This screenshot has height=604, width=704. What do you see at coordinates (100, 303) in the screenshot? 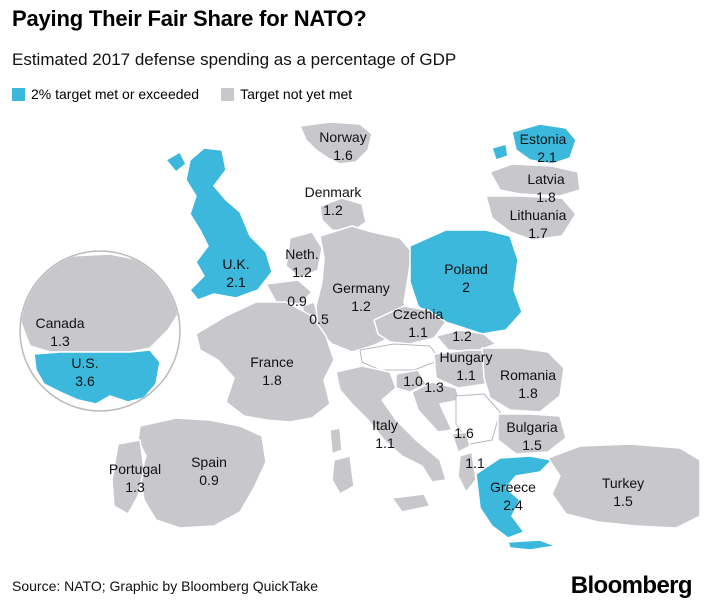
I see `country-canada` at bounding box center [100, 303].